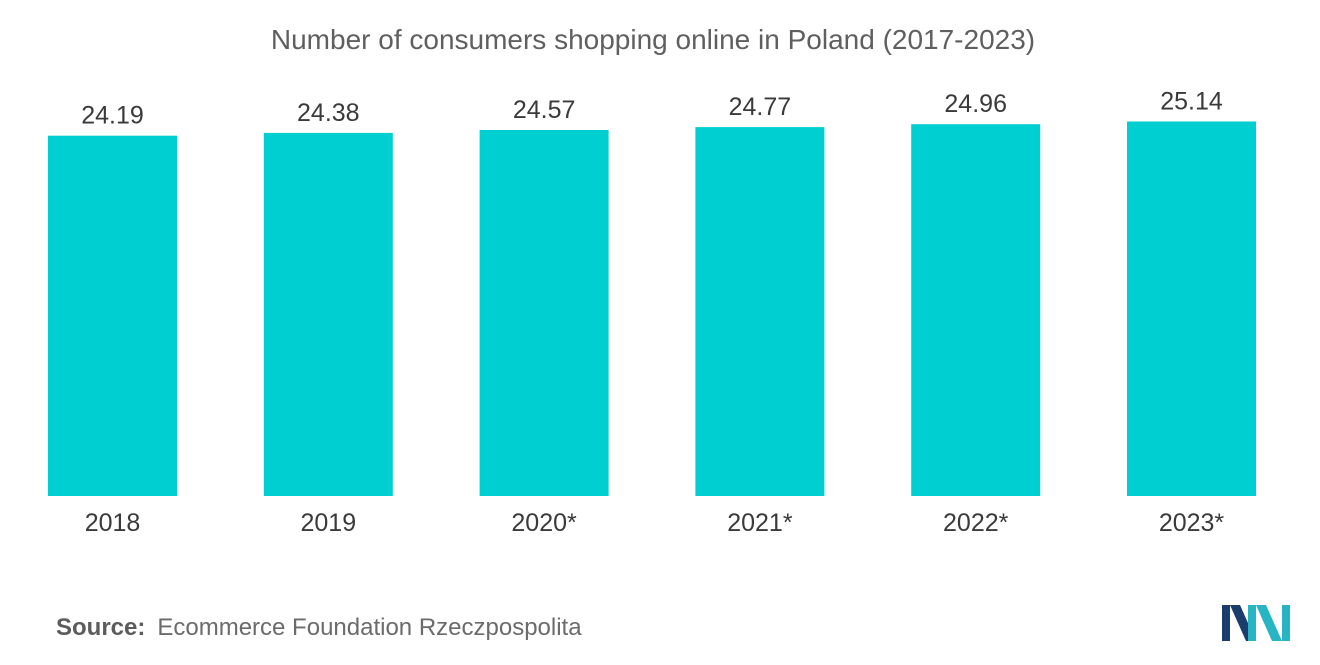 This screenshot has width=1320, height=665. I want to click on category-label: 2020*, so click(544, 523).